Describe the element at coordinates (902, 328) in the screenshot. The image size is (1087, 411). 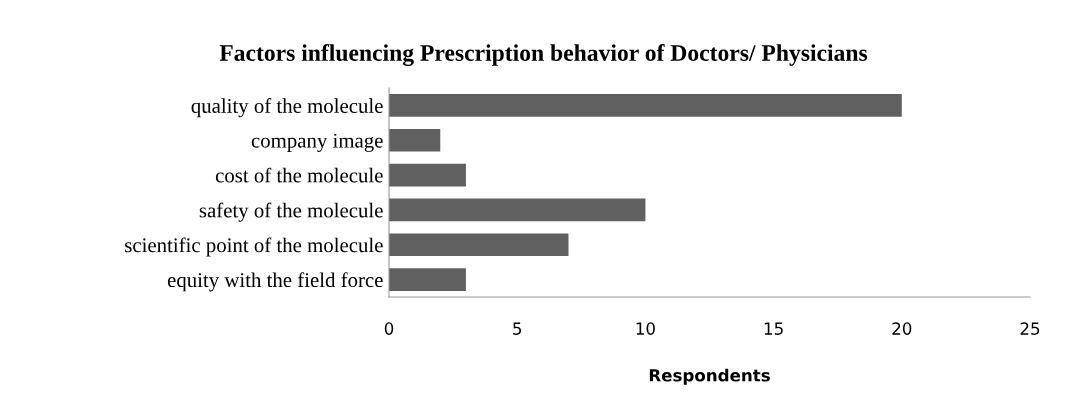
I see `x-tick-label: 20` at that location.